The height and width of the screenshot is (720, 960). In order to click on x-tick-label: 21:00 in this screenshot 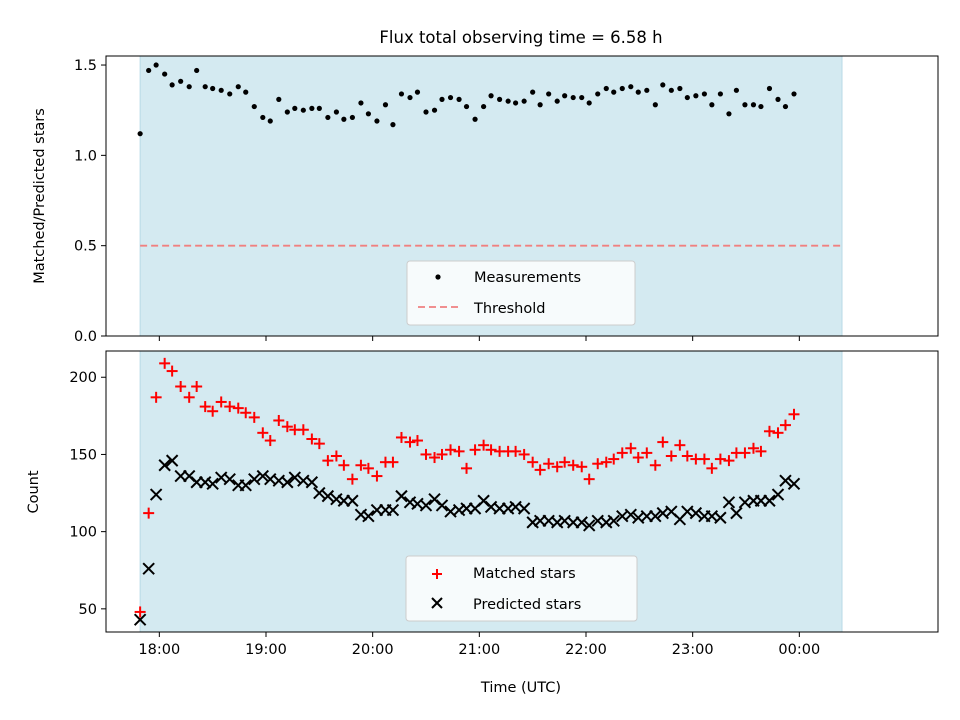, I will do `click(479, 650)`.